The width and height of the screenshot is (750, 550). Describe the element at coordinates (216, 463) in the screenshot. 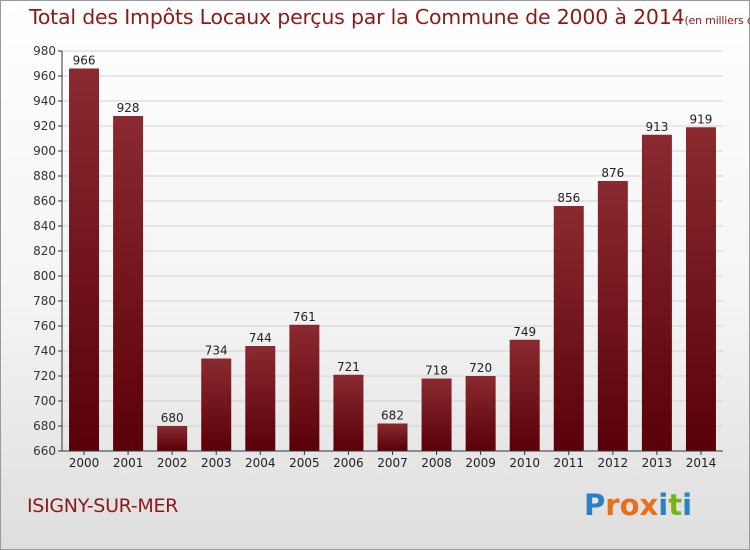

I see `x-tick-label: 2003` at that location.